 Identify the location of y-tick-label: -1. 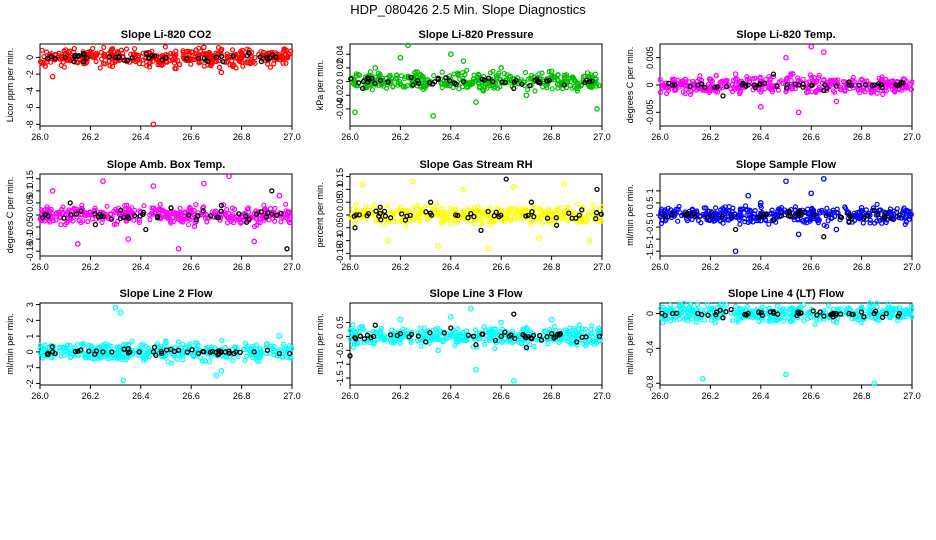
(340, 364).